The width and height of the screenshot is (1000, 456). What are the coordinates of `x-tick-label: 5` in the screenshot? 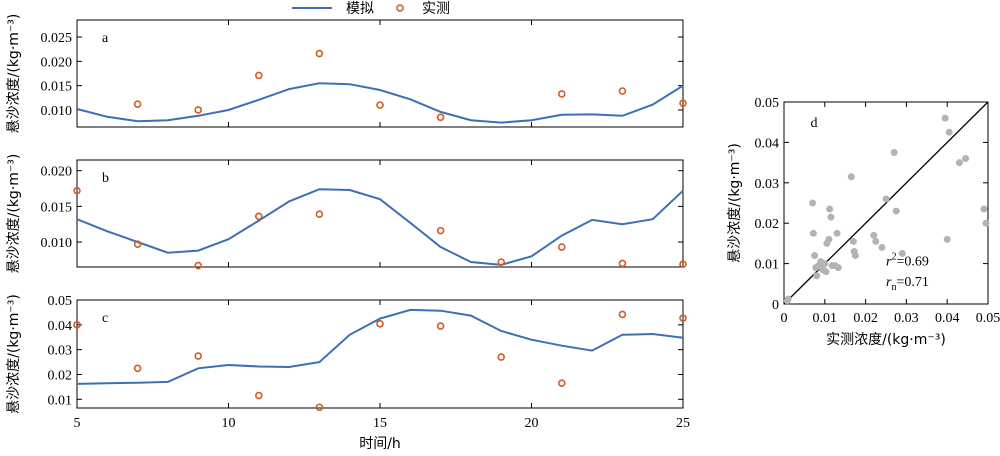 It's located at (77, 423).